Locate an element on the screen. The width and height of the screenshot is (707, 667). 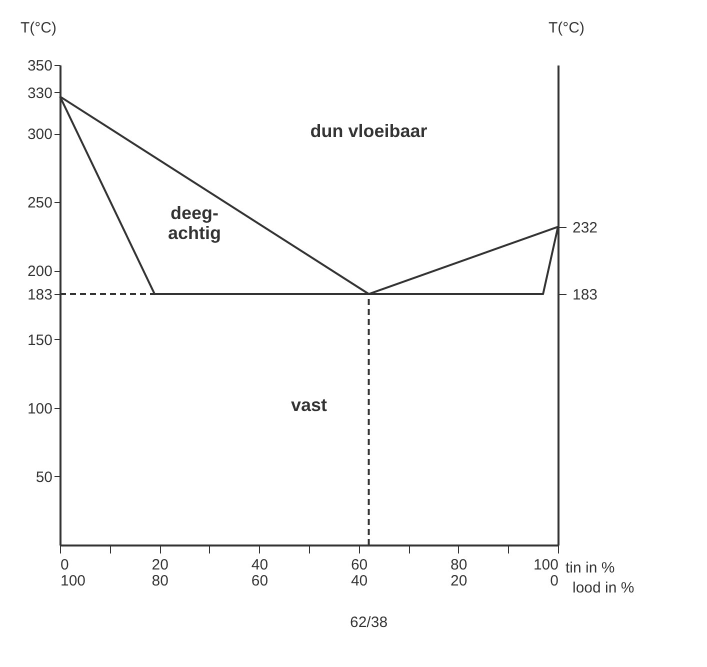
x2-tick-label: 100 is located at coordinates (73, 581).